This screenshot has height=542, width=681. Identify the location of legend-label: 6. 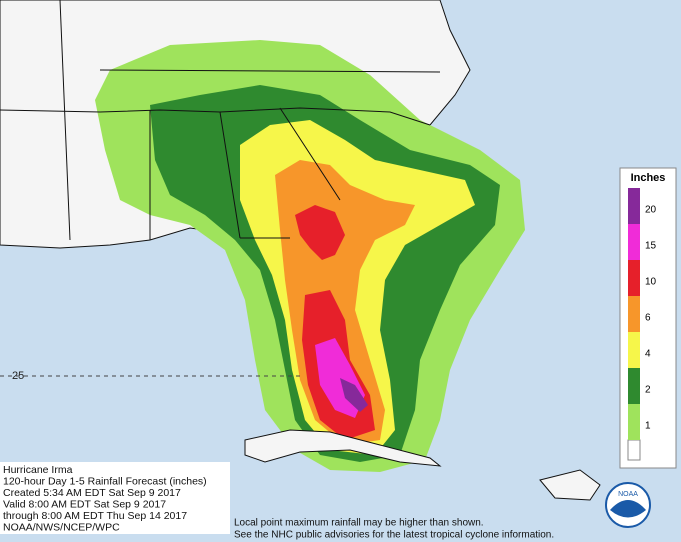
(648, 318).